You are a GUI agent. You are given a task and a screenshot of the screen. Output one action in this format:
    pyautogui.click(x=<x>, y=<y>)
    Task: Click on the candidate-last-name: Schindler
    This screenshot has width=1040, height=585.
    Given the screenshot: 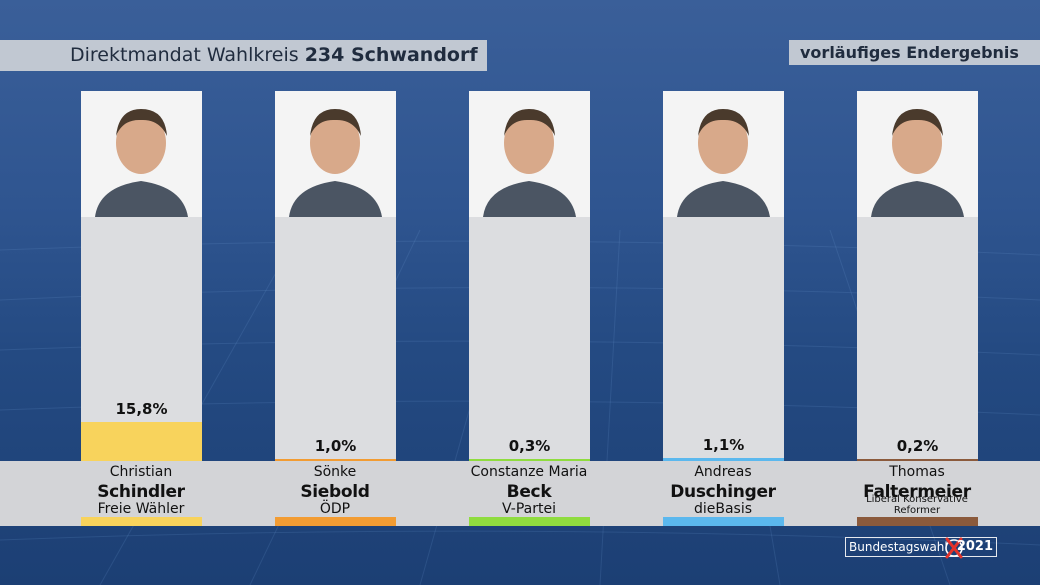 What is the action you would take?
    pyautogui.click(x=141, y=492)
    